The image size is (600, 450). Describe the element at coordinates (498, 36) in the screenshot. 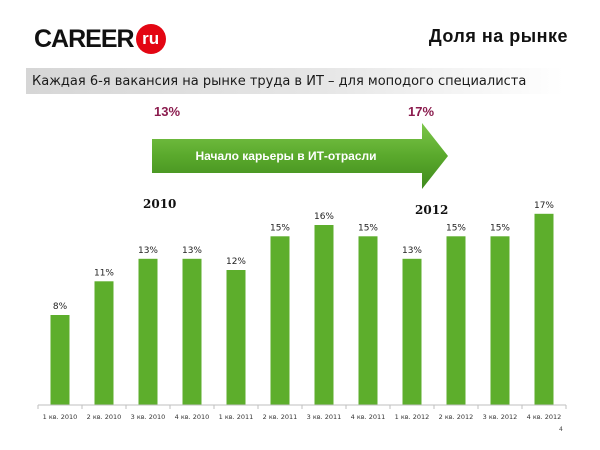

I see `page-title: Доля на рынке` at that location.